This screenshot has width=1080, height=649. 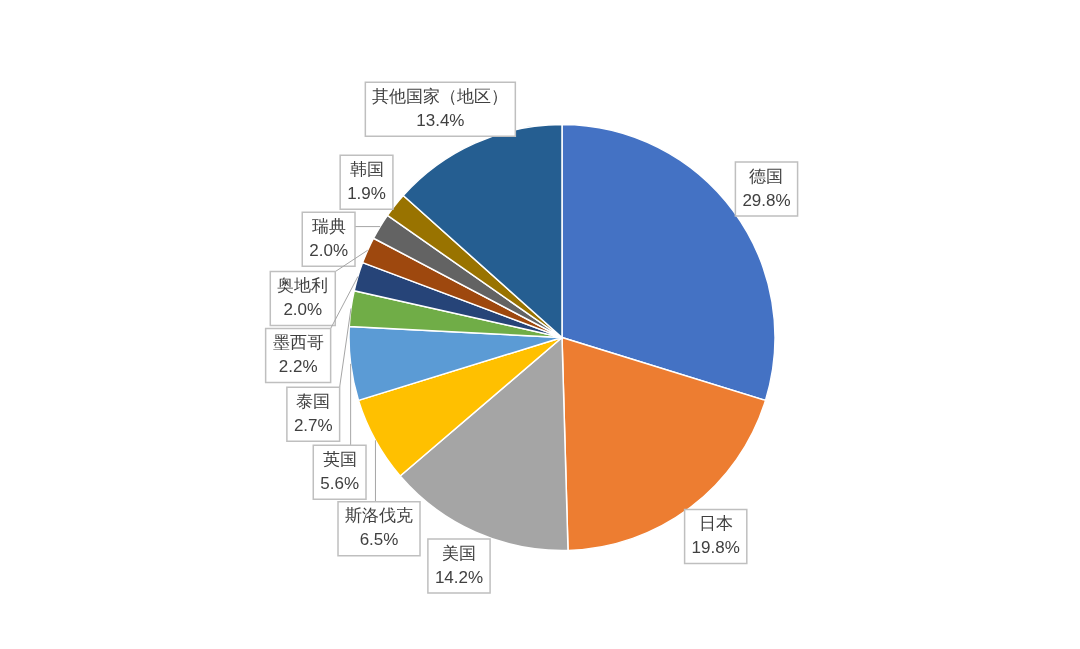 I want to click on slice-label: 奥地利, so click(x=303, y=286).